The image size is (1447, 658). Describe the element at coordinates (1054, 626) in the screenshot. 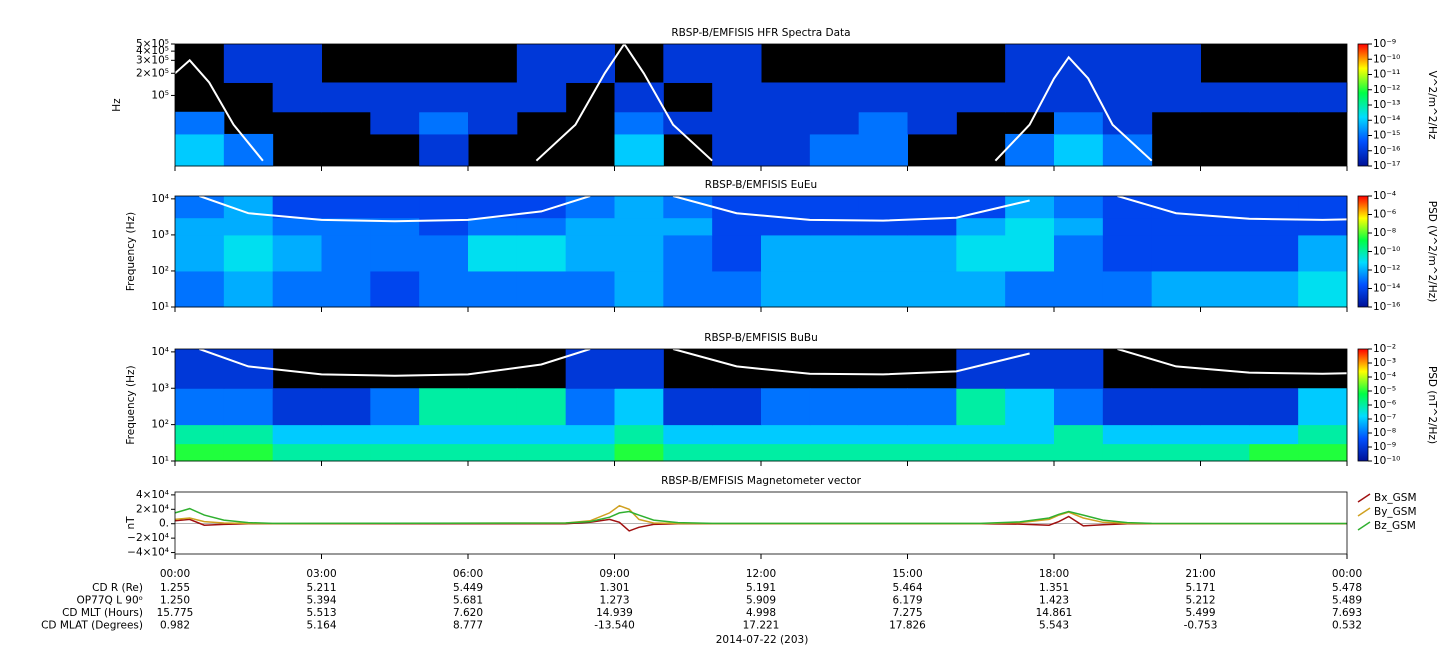

I see `ephemeris-value: 5.543` at that location.